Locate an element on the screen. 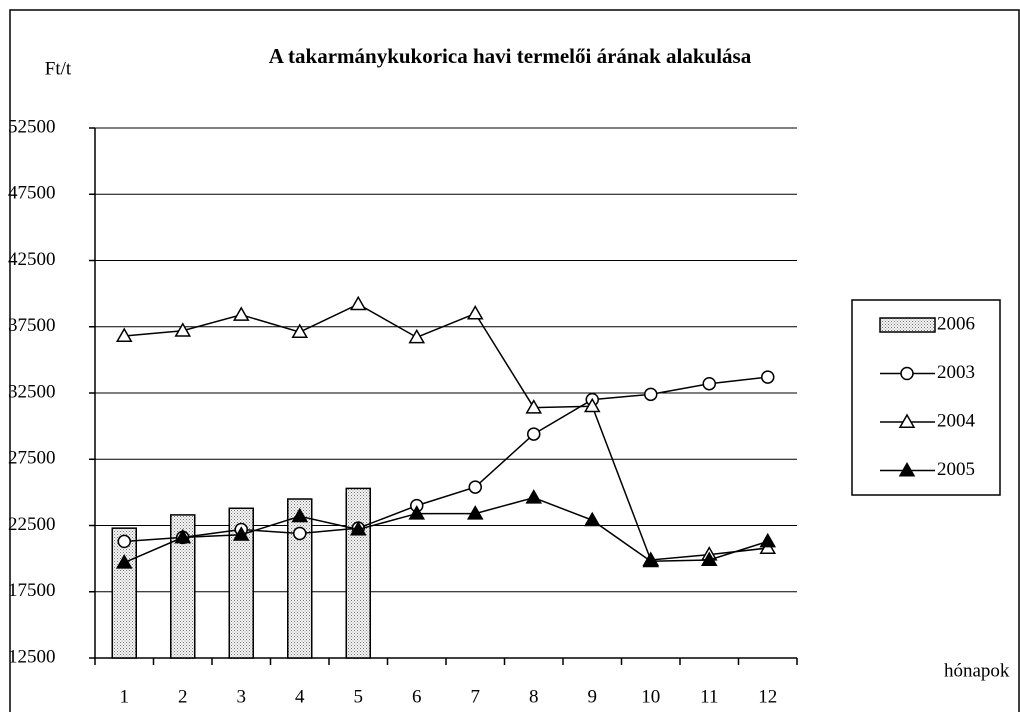 The width and height of the screenshot is (1020, 712). x-axis-label: hónapok is located at coordinates (977, 670).